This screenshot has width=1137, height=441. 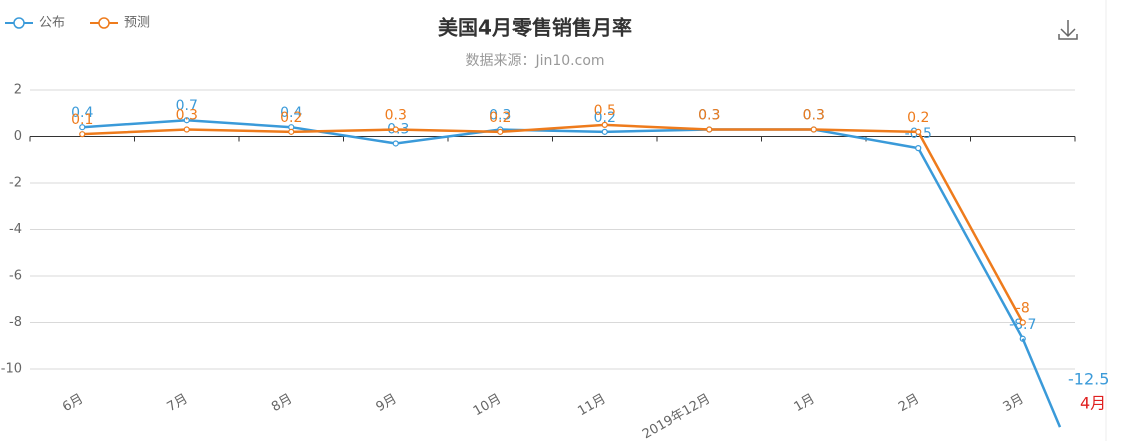 I want to click on x-tick-label: 7月, so click(x=178, y=404).